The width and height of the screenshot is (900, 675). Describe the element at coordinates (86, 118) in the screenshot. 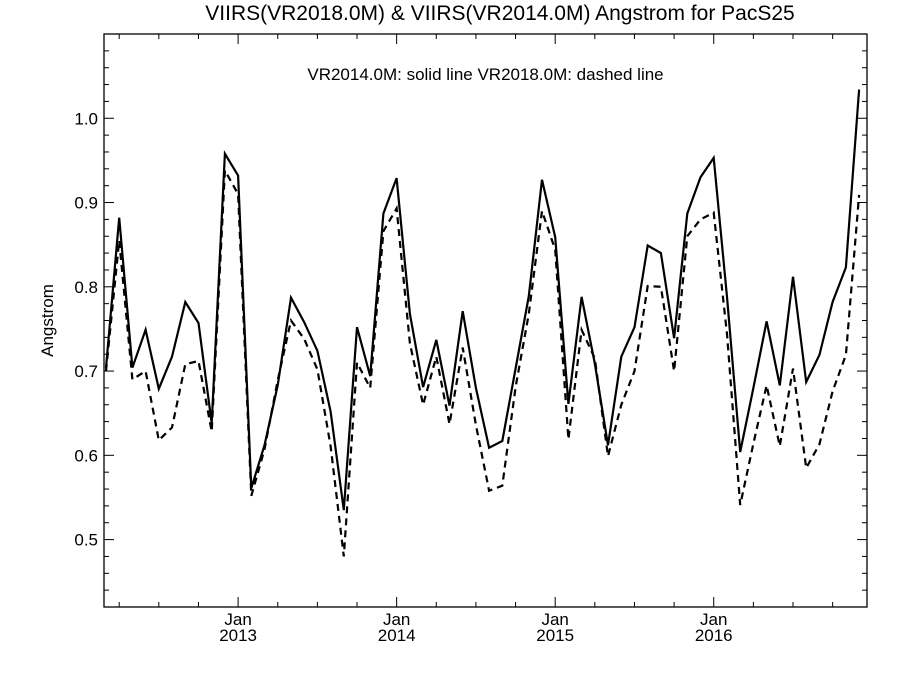

I see `y-tick-label: 1.0` at that location.